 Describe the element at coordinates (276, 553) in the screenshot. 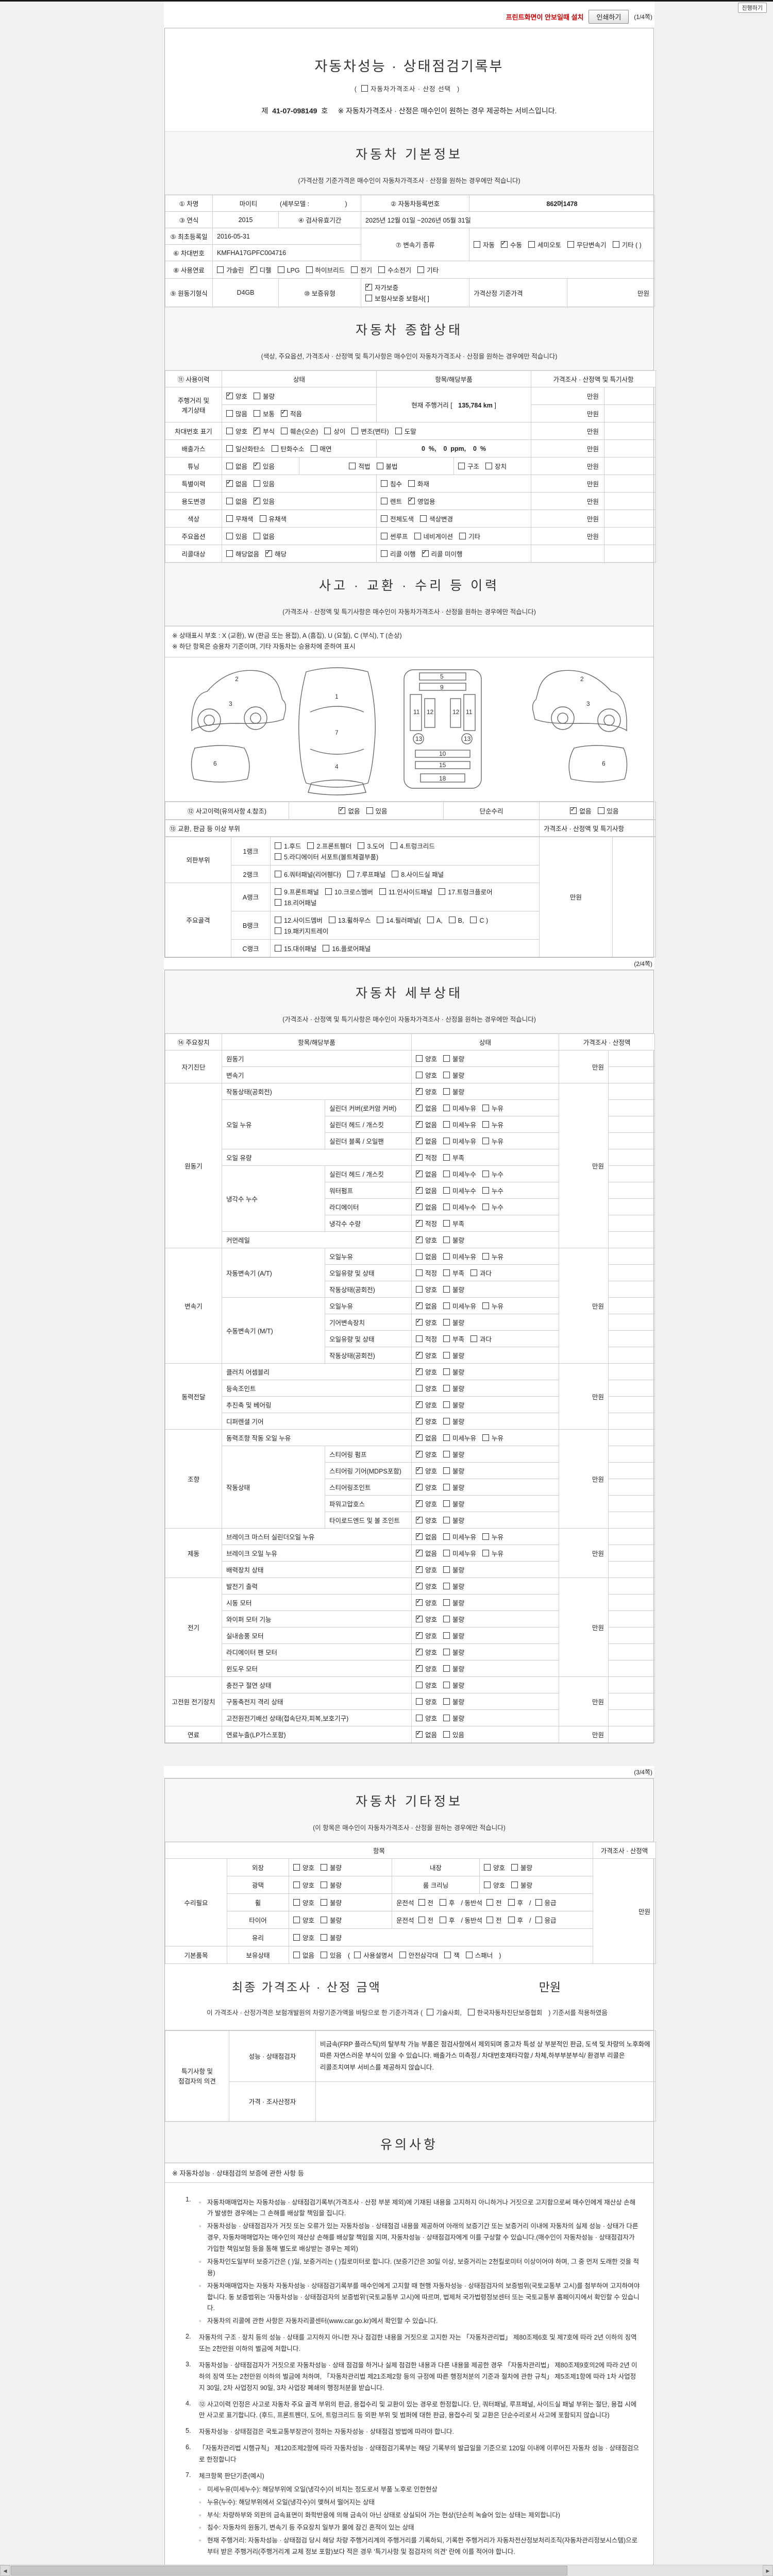

I see `checkbox-option: 해당` at that location.